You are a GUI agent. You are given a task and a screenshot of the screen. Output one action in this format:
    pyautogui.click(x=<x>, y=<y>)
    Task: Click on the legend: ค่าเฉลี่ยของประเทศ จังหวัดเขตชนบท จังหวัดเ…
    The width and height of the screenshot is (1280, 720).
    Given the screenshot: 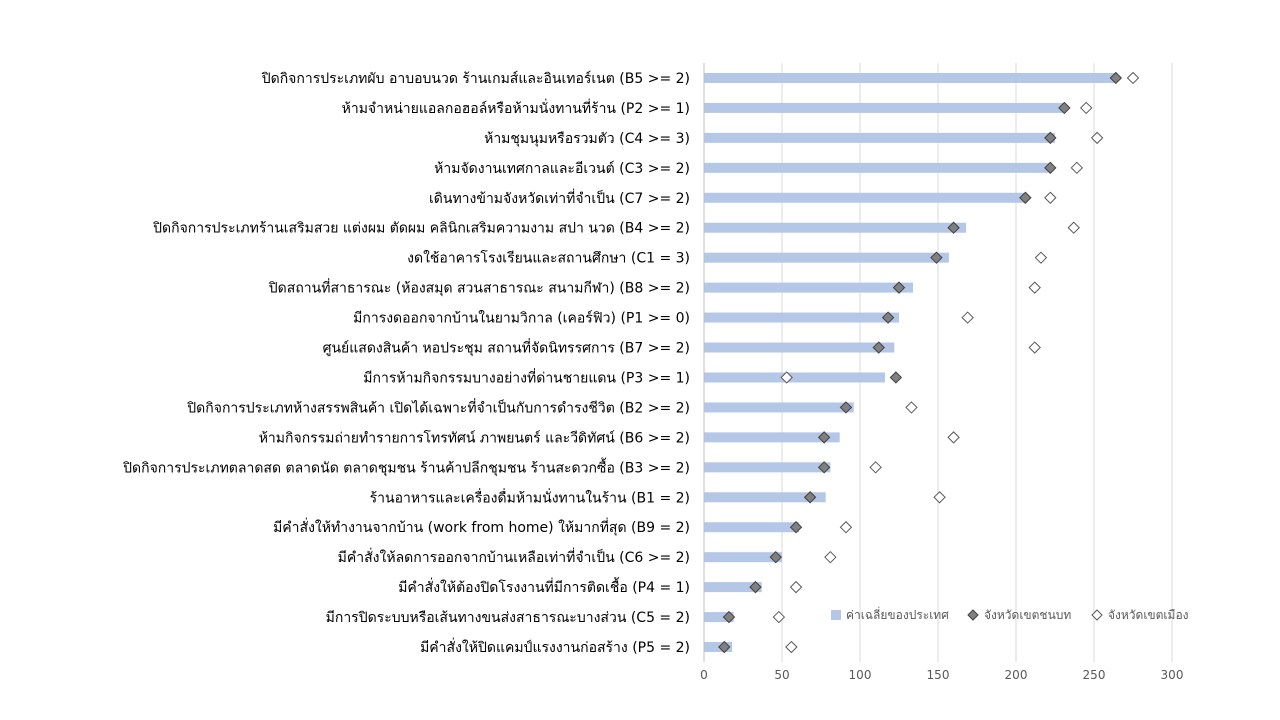 What is the action you would take?
    pyautogui.click(x=1010, y=614)
    